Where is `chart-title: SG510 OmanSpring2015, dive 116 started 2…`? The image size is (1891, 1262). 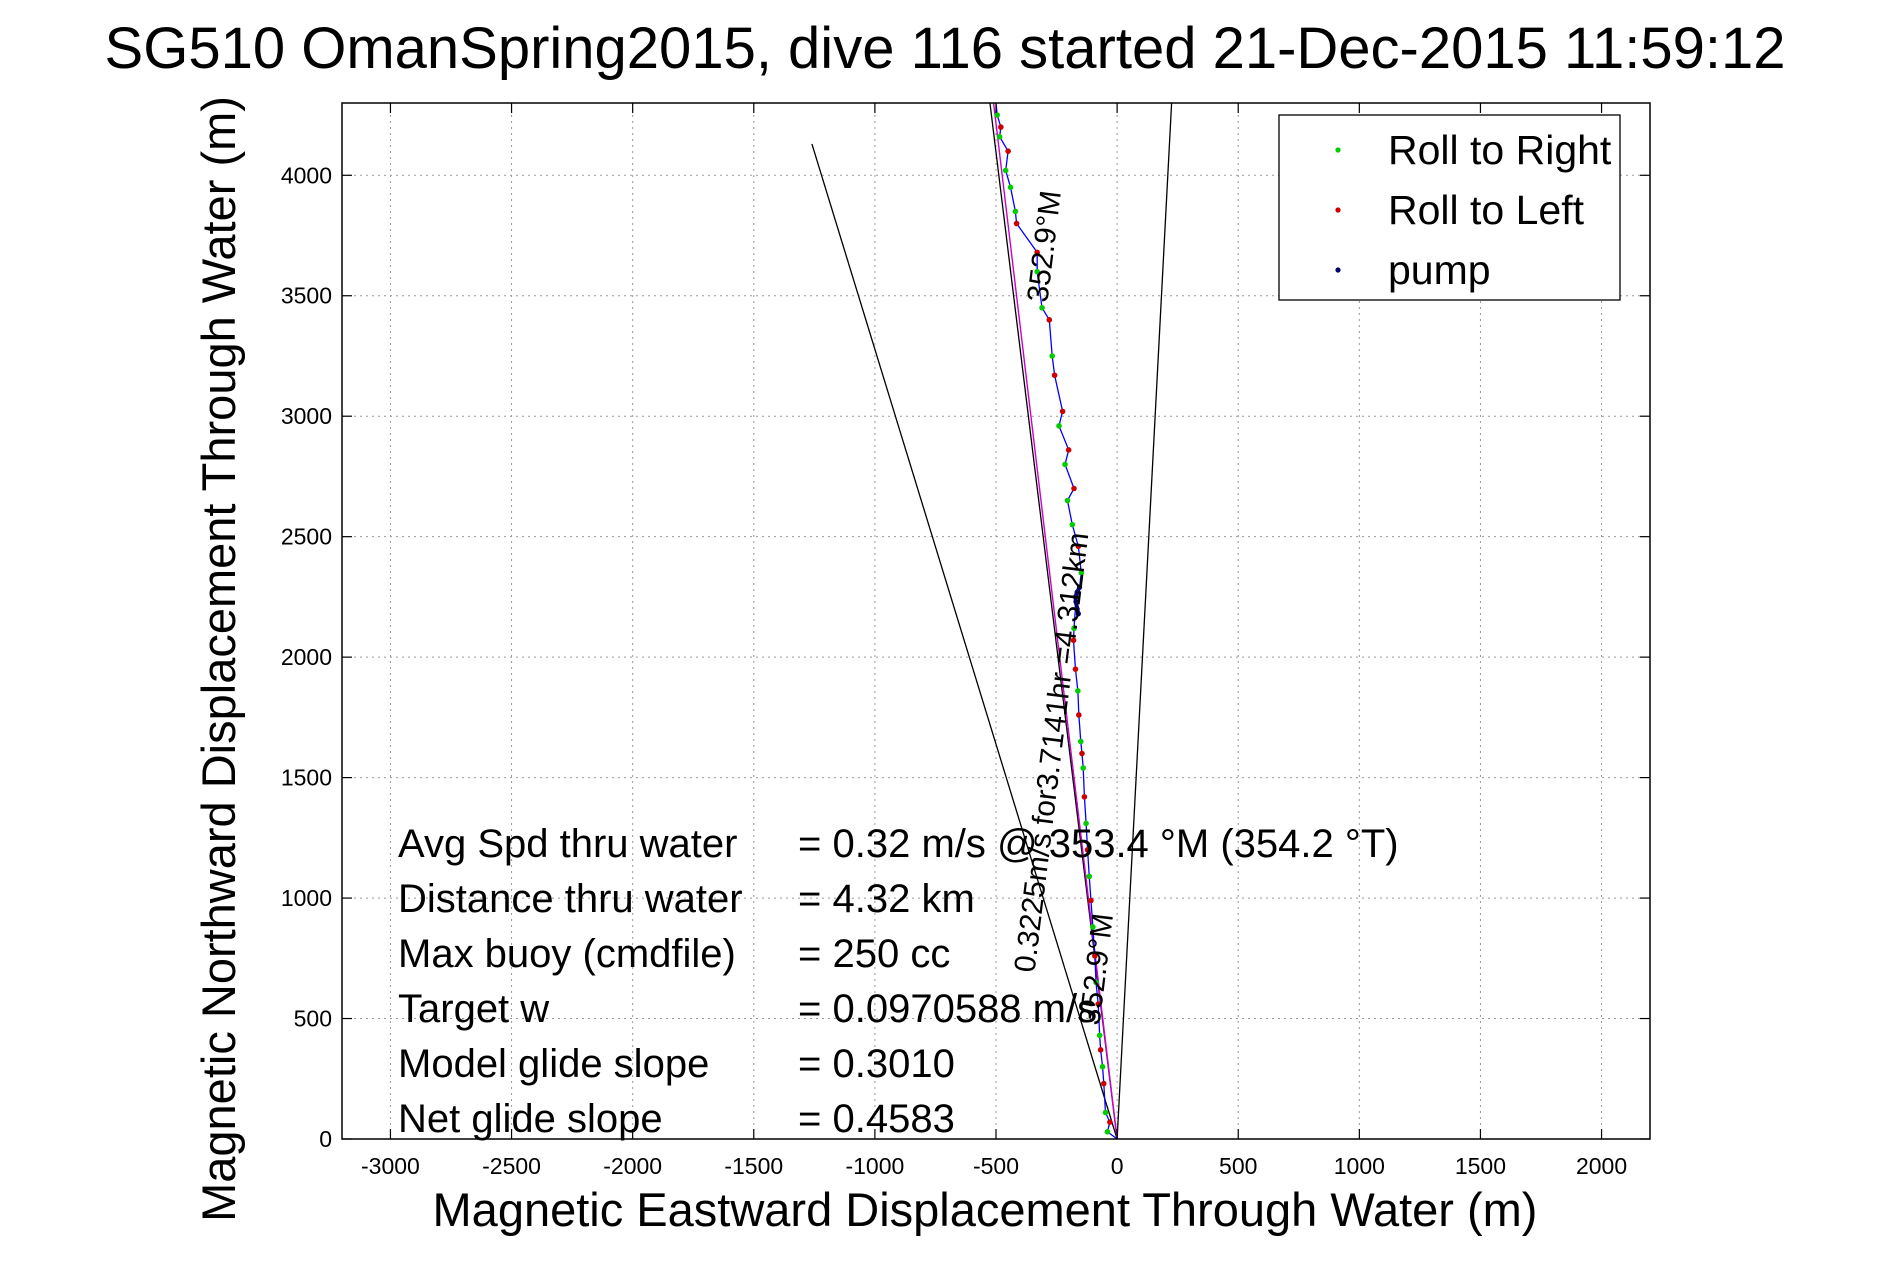 chart-title: SG510 OmanSpring2015, dive 116 started 2… is located at coordinates (945, 48).